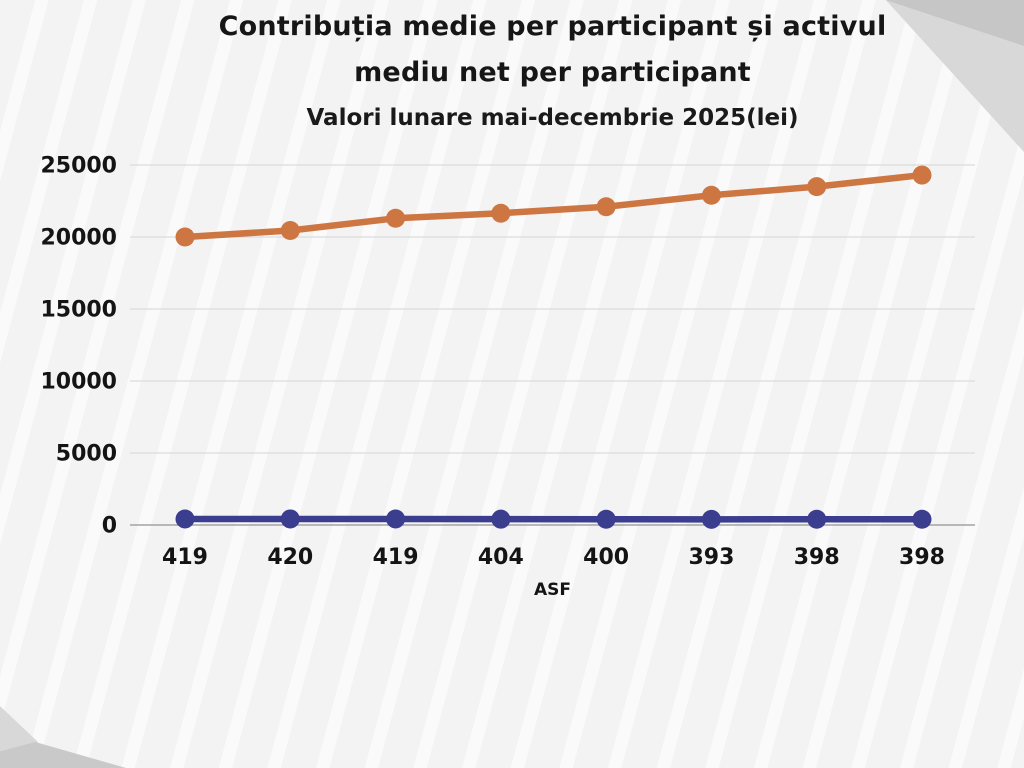 The image size is (1024, 768). What do you see at coordinates (63, 755) in the screenshot?
I see `corner-triangle-bottom-left-dark` at bounding box center [63, 755].